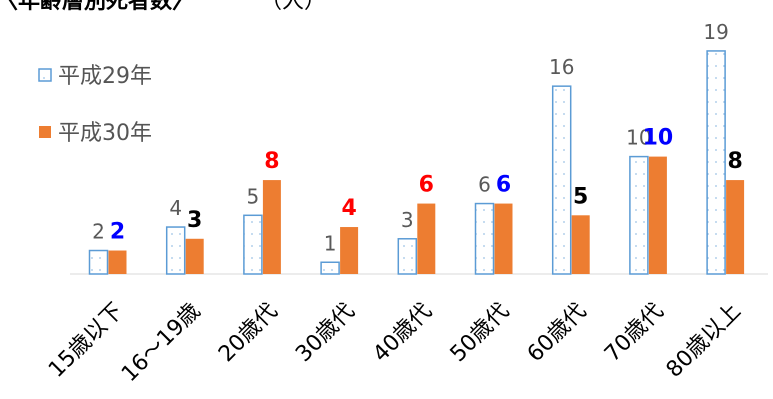 The image size is (773, 399). I want to click on value-label-curr-1: 3, so click(194, 220).